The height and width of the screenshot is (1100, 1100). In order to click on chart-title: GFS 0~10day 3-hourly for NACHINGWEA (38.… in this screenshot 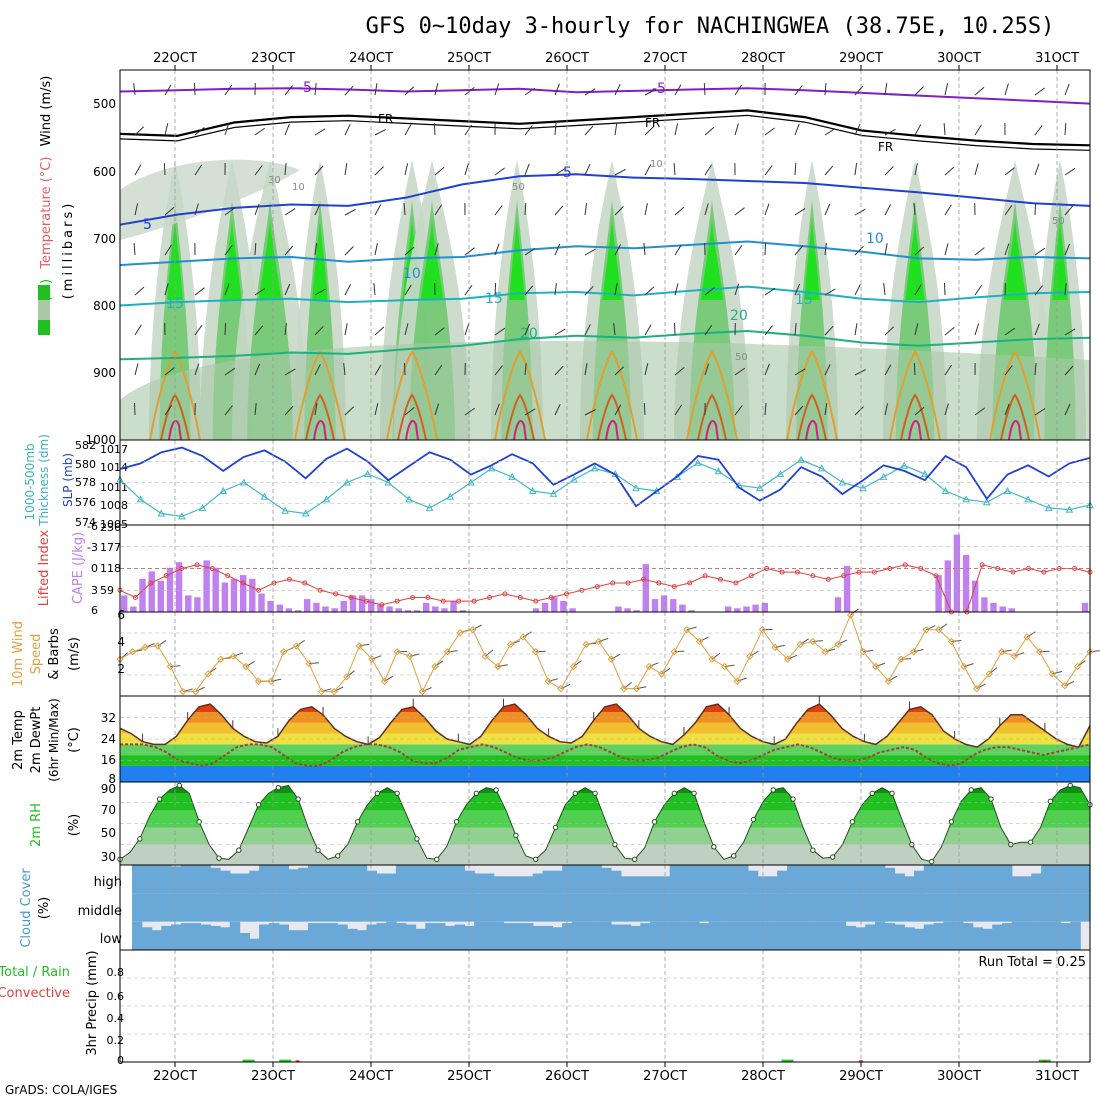, I will do `click(710, 26)`.